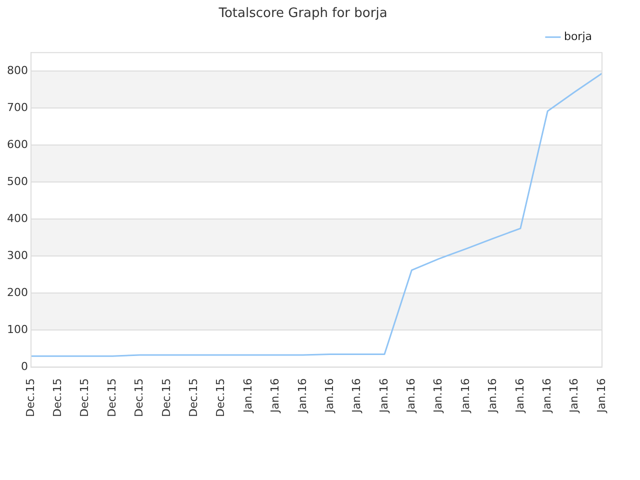  I want to click on y-tick-label: 400, so click(17, 219).